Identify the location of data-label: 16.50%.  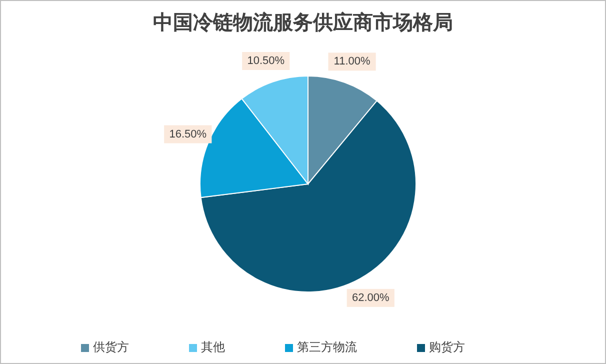
(188, 134).